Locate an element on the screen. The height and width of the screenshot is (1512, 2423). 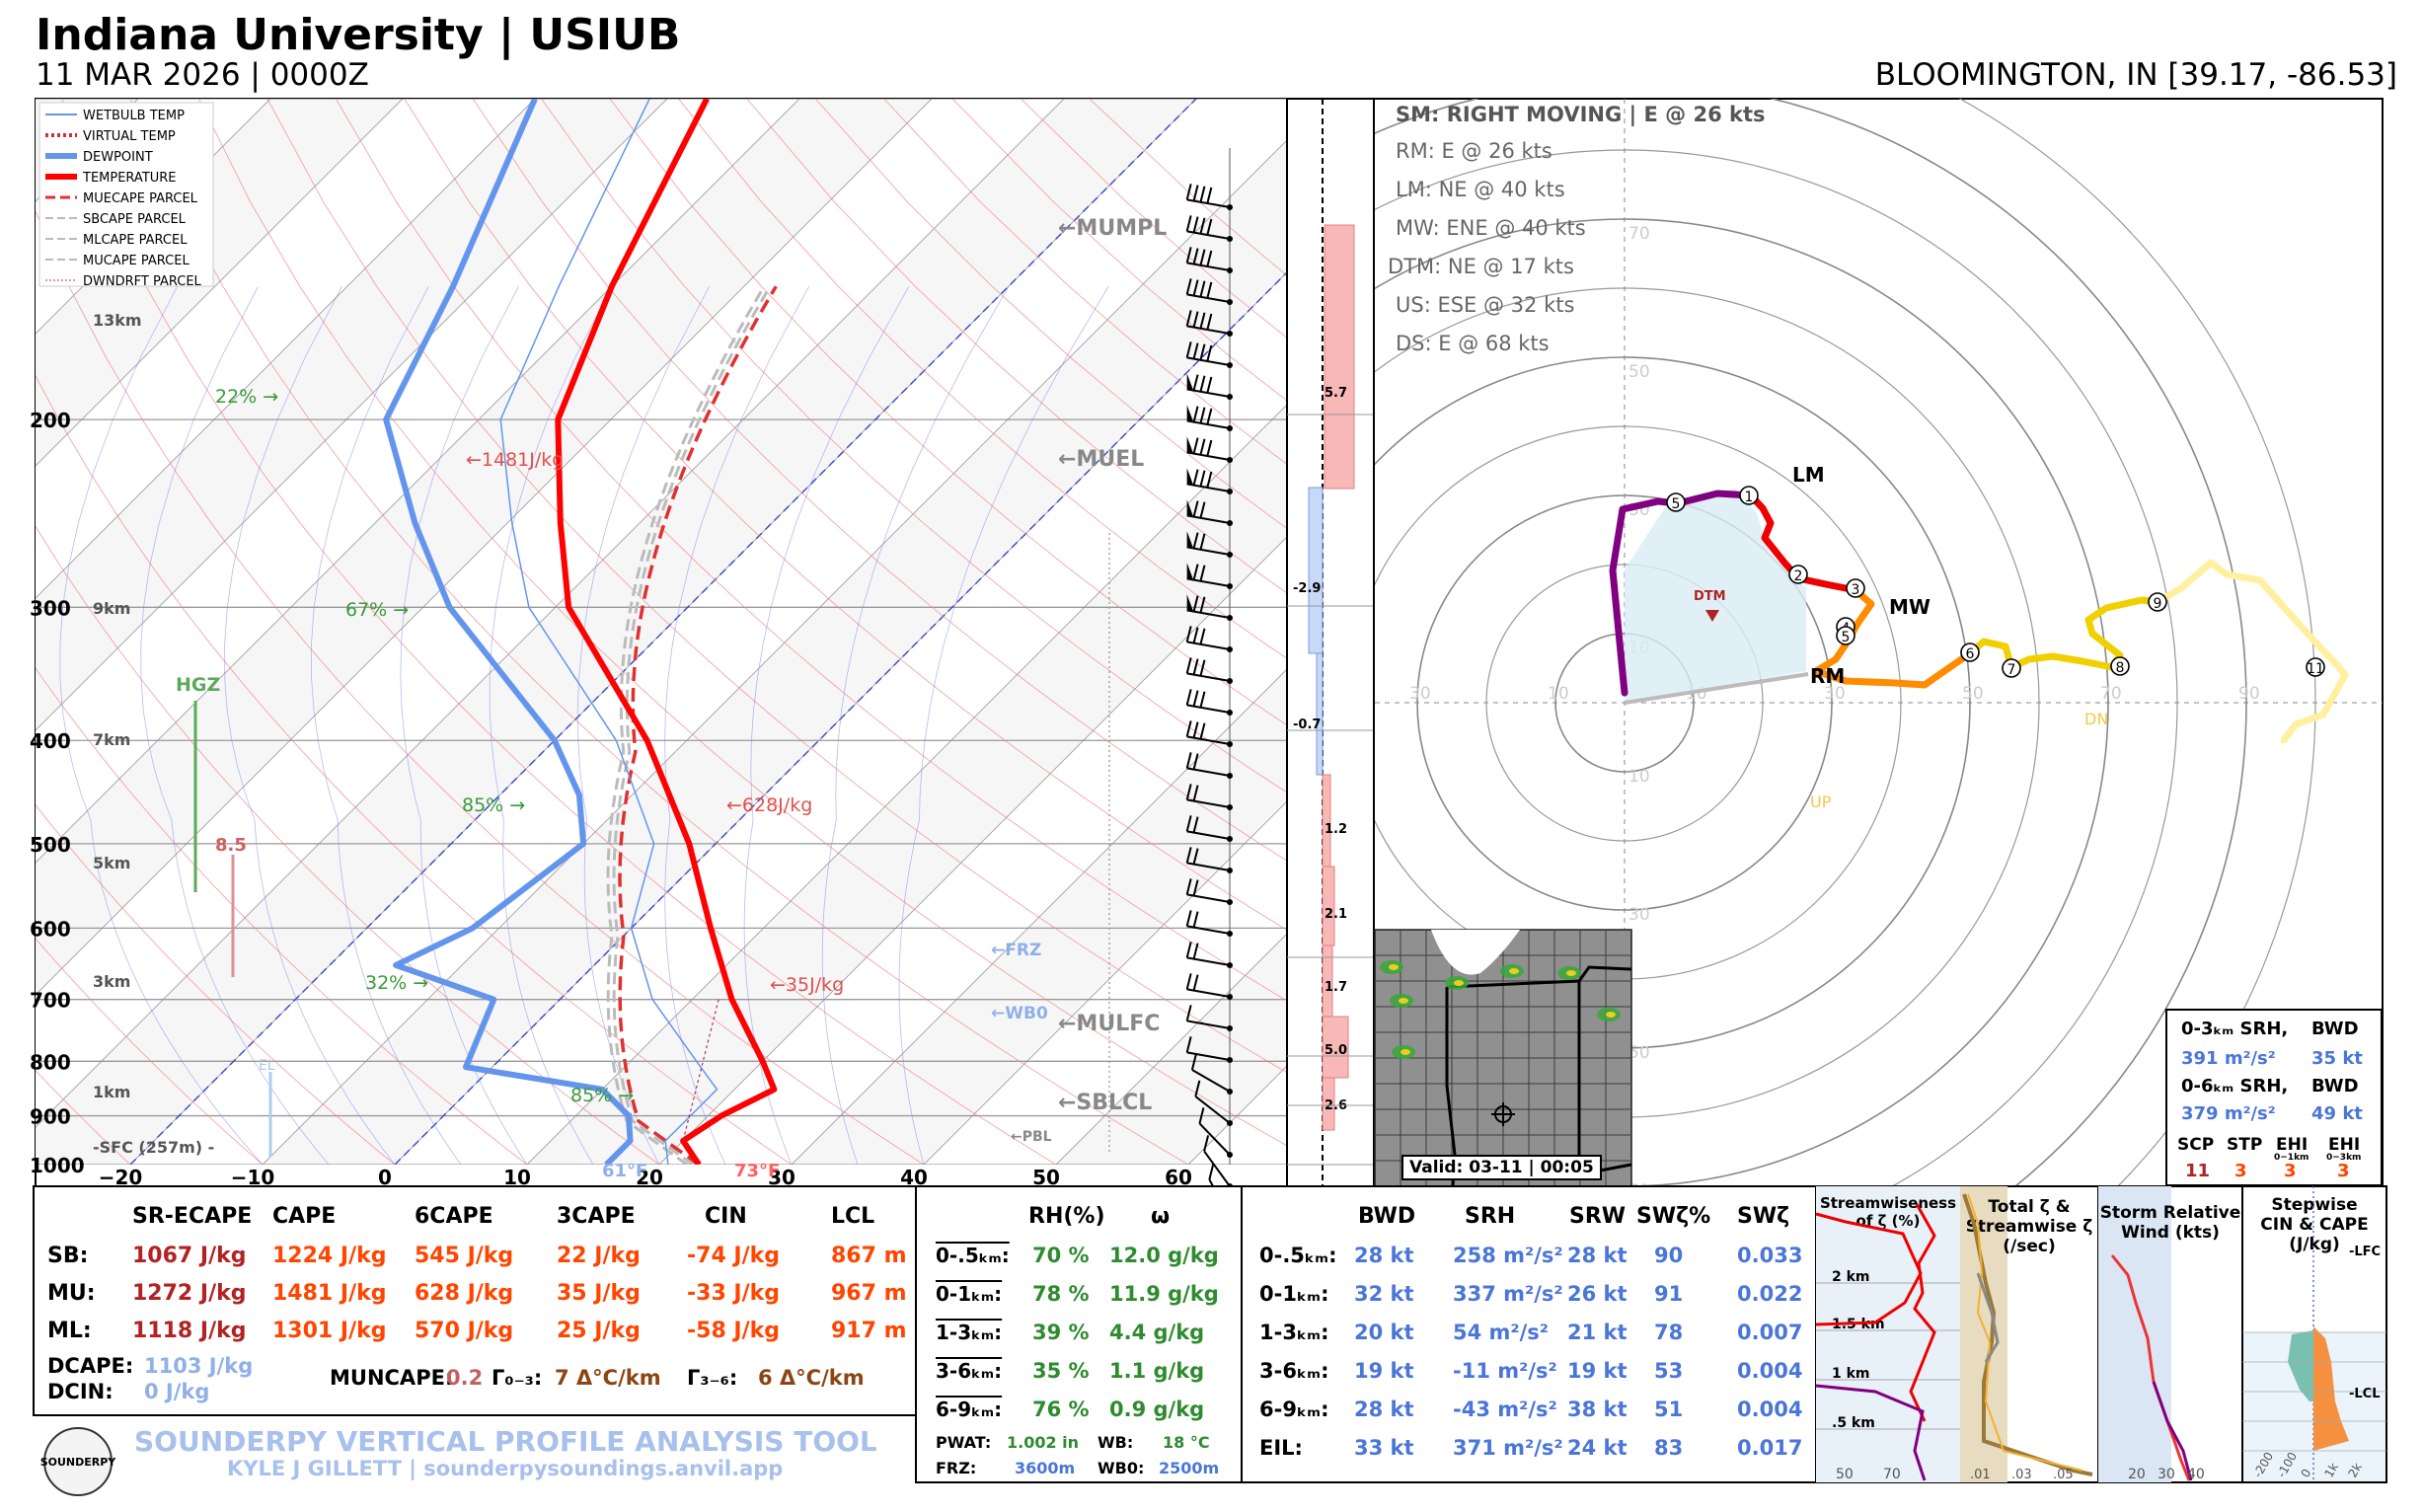
kinematic-cell: 33 kt is located at coordinates (1384, 1448).